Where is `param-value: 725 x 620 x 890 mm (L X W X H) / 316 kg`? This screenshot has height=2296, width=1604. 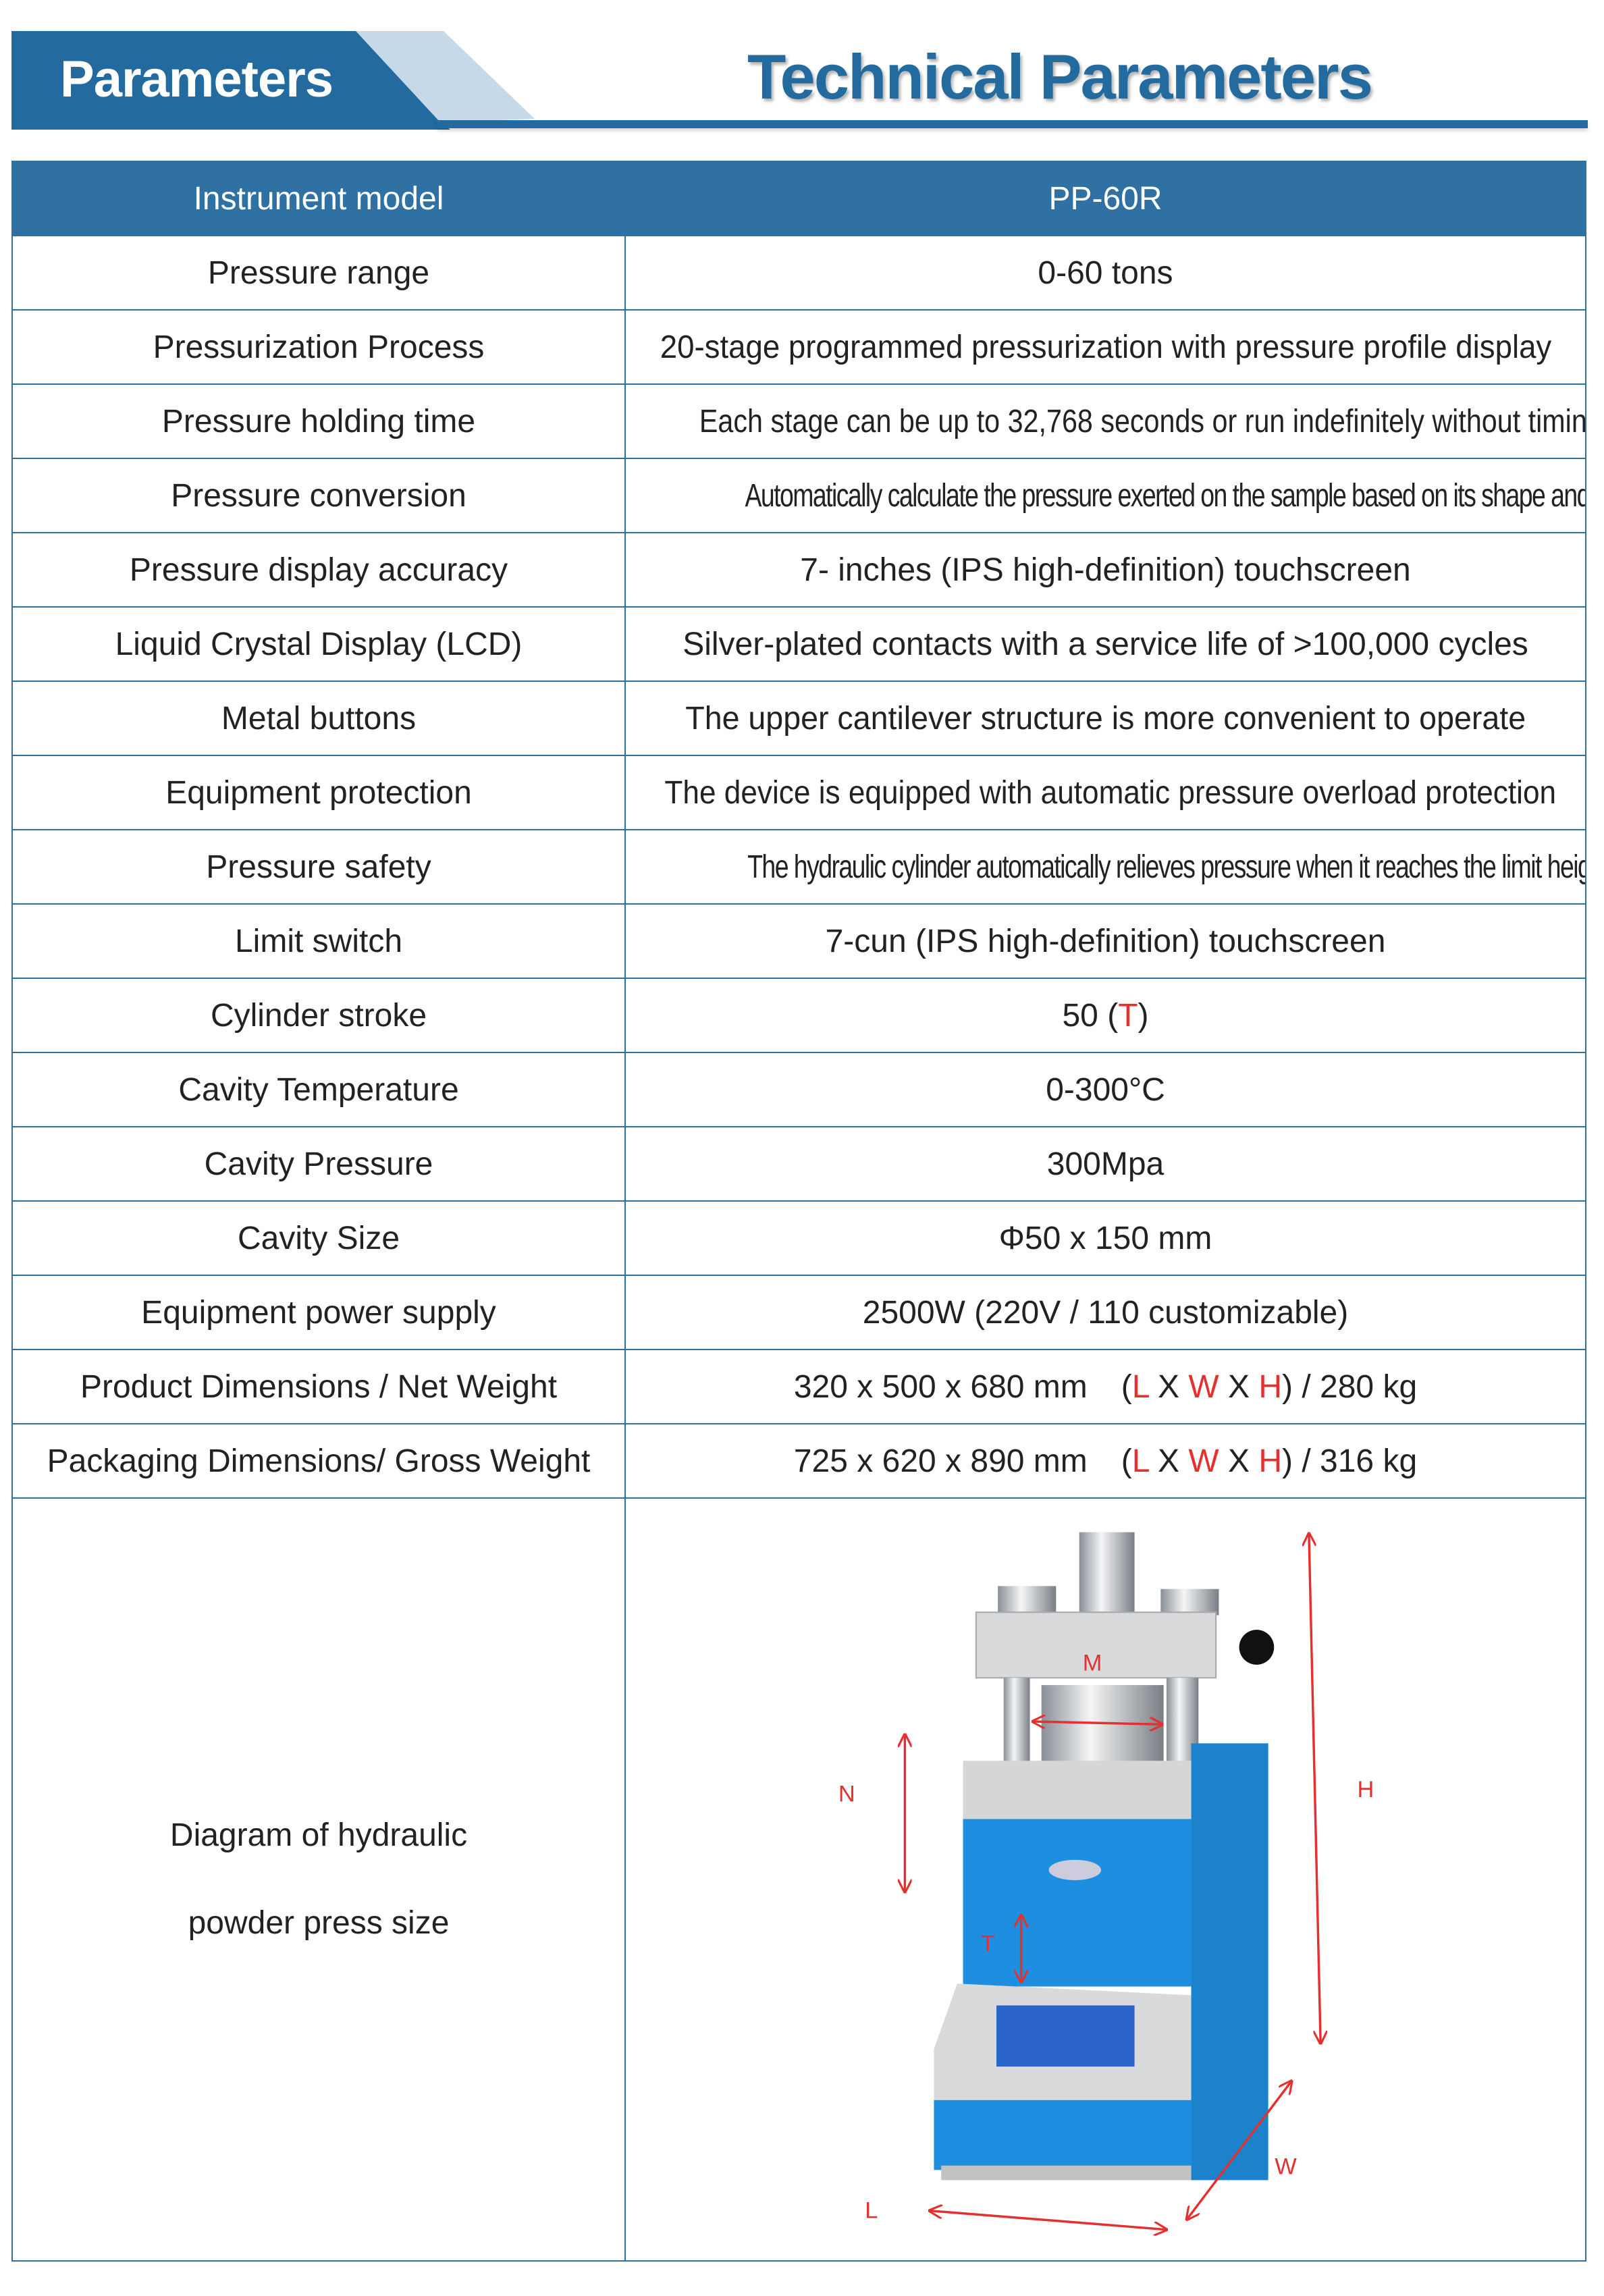
param-value: 725 x 620 x 890 mm (L X W X H) / 316 kg is located at coordinates (1105, 1461).